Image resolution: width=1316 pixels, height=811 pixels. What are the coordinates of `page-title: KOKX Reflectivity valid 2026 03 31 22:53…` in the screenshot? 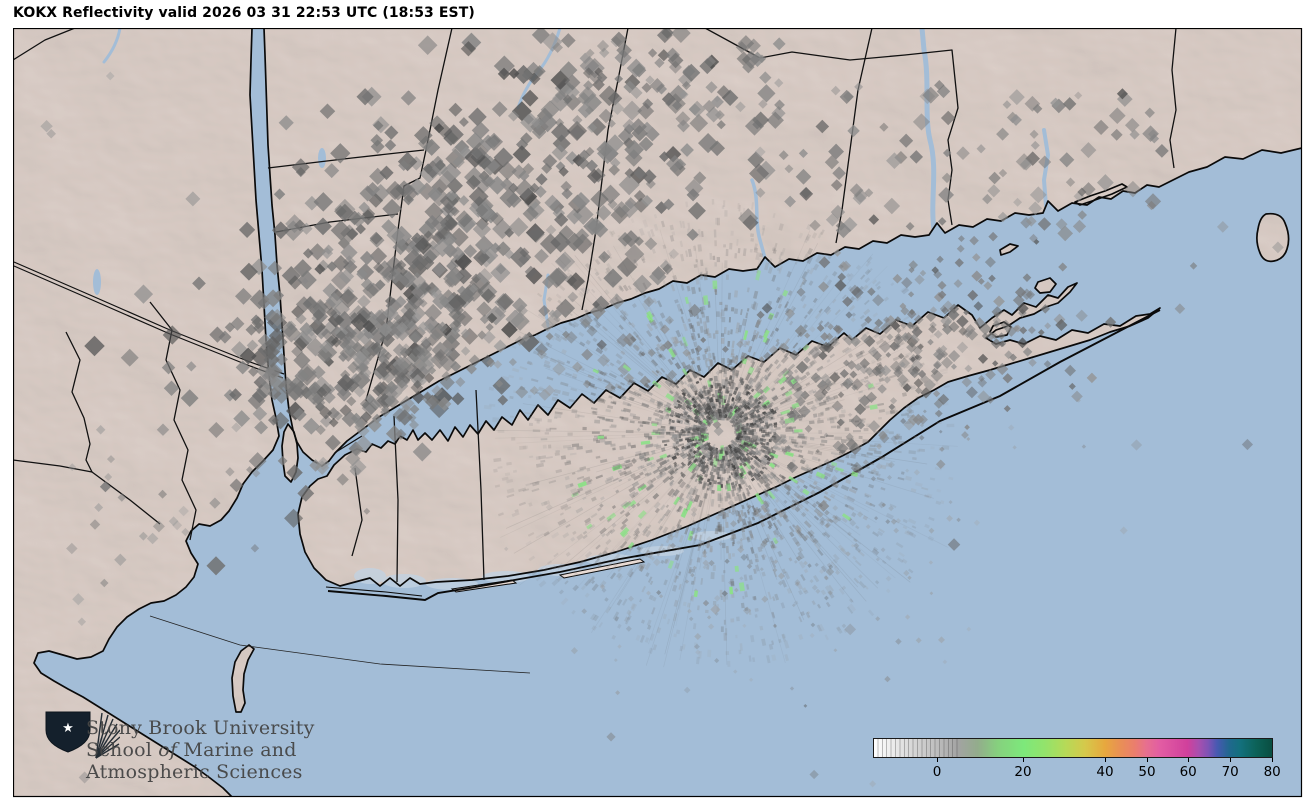 It's located at (244, 13).